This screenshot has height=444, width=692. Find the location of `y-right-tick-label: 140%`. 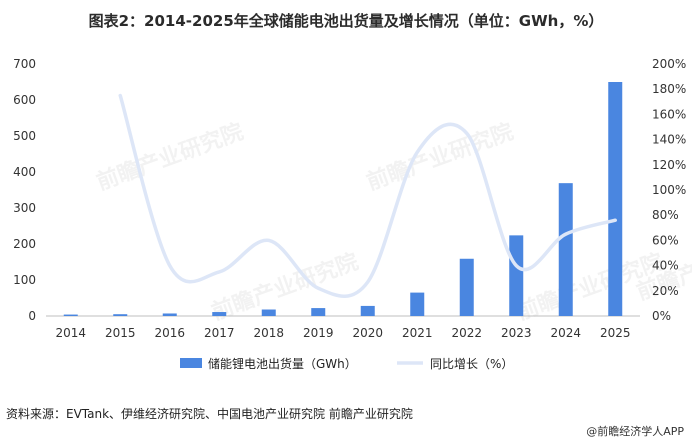

y-right-tick-label: 140% is located at coordinates (669, 140).